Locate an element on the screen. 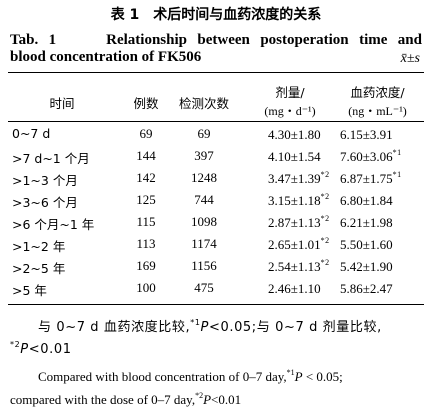  cell-cases: 115 is located at coordinates (146, 221).